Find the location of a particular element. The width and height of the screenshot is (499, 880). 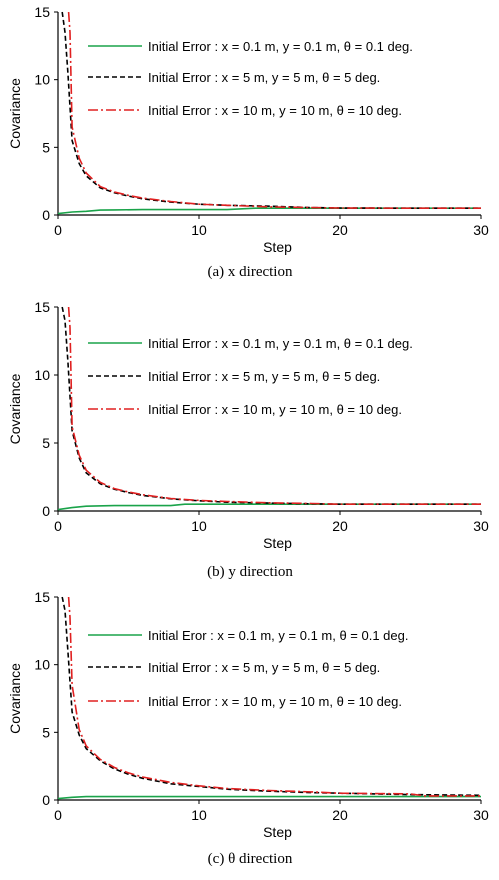

panel-caption: (b) y direction is located at coordinates (250, 572).